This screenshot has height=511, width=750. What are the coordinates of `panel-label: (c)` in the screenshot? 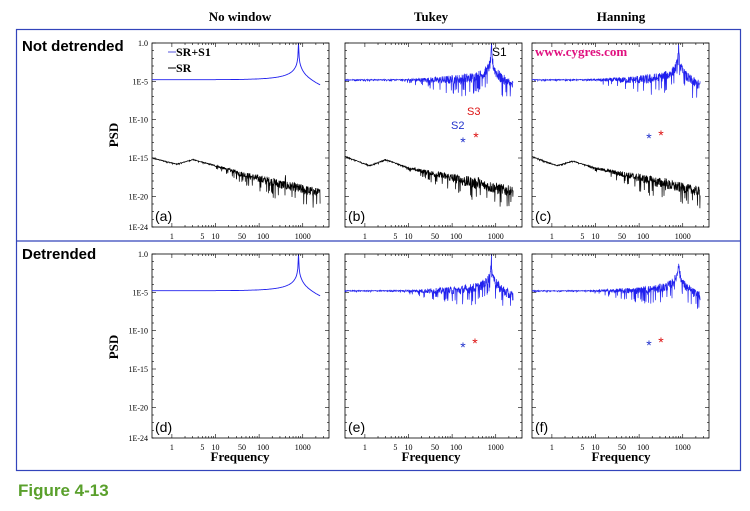 It's located at (543, 216).